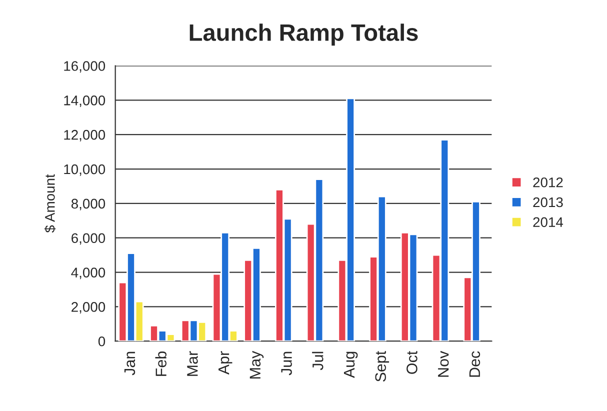  I want to click on legend-label: 2013, so click(548, 202).